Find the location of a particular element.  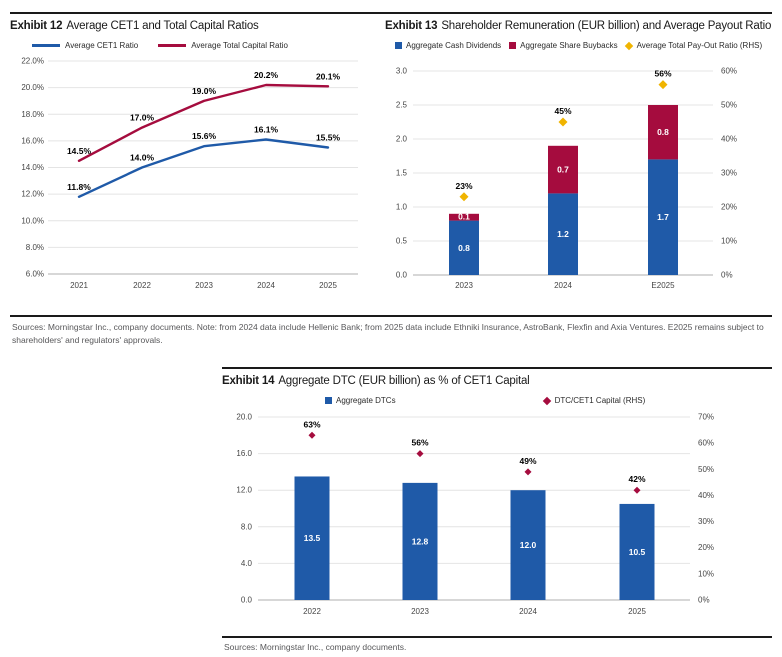

svg-text: 2.0 is located at coordinates (402, 139).